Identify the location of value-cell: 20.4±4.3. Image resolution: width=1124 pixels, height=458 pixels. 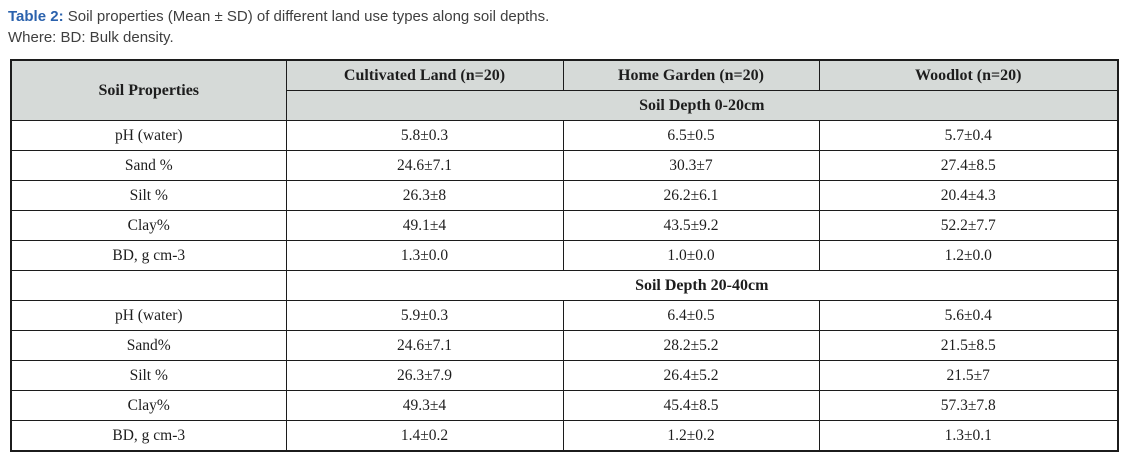
(968, 195).